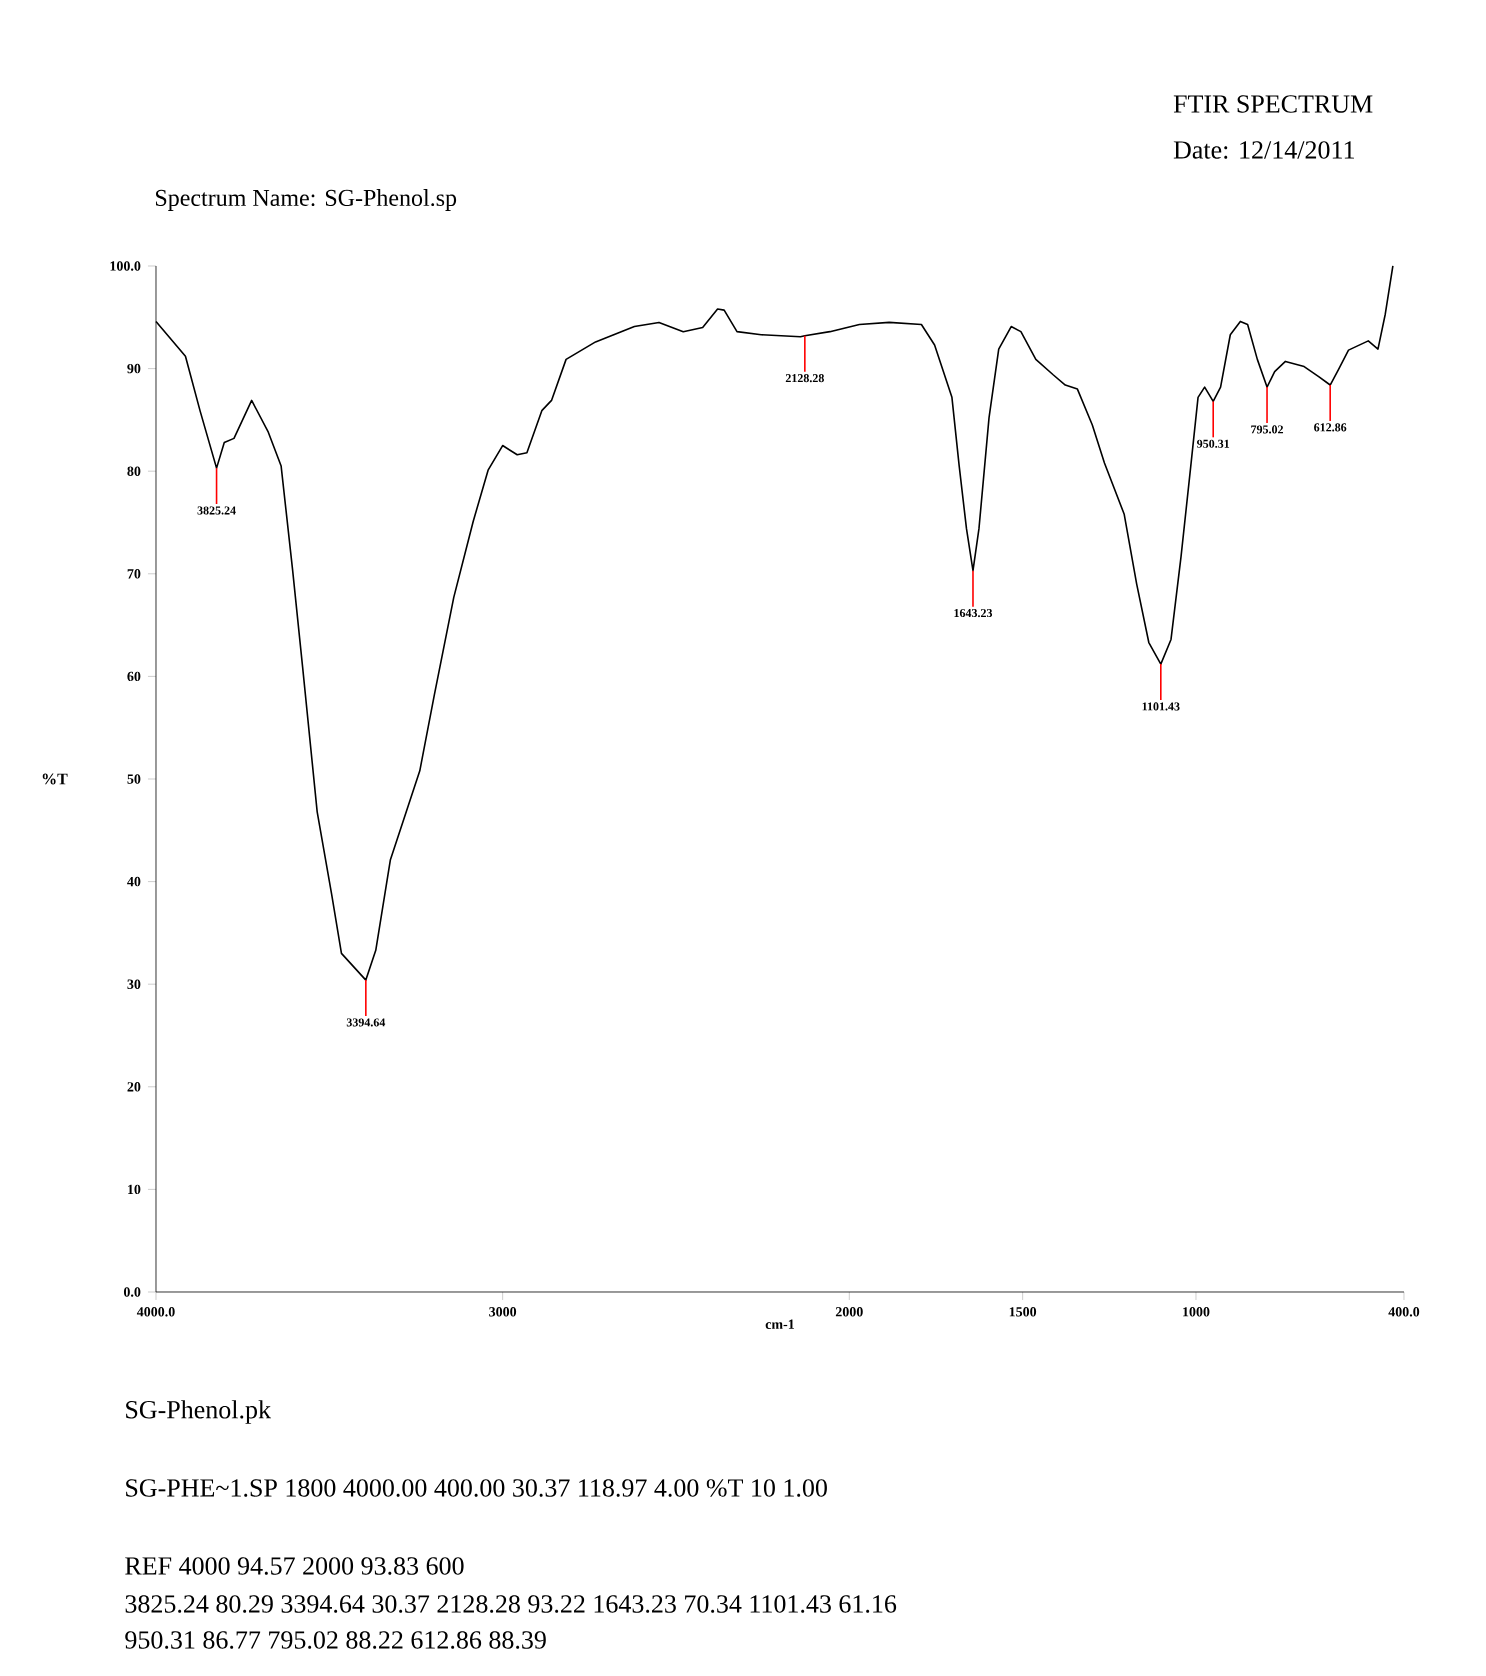 The width and height of the screenshot is (1486, 1676). What do you see at coordinates (1273, 104) in the screenshot?
I see `chart-title: FTIR SPECTRUM` at bounding box center [1273, 104].